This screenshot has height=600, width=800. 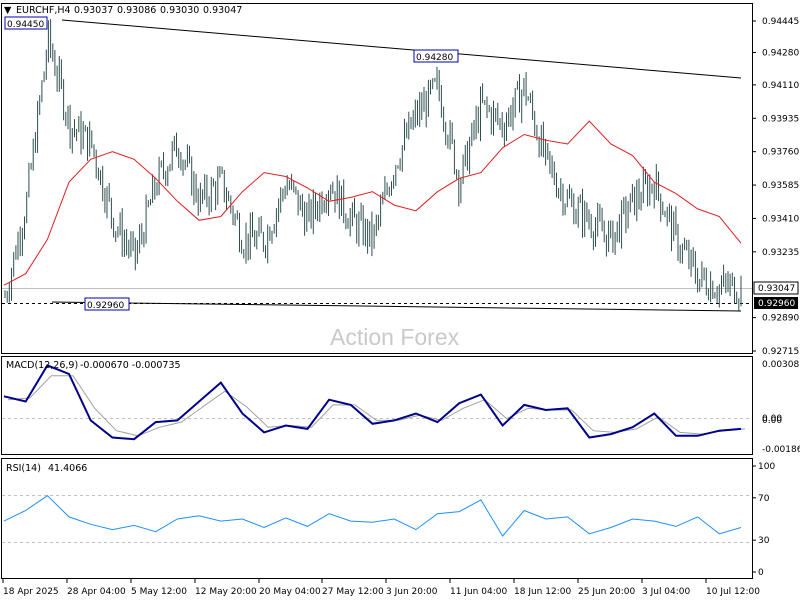 I want to click on svg-text: 0.94280, so click(x=434, y=58).